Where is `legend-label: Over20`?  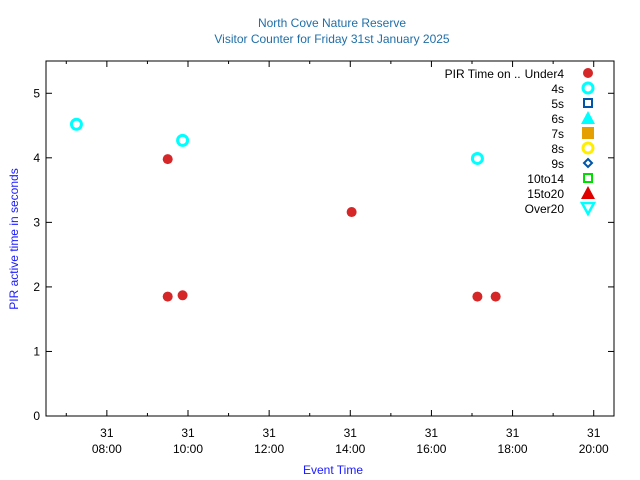
legend-label: Over20 is located at coordinates (545, 209).